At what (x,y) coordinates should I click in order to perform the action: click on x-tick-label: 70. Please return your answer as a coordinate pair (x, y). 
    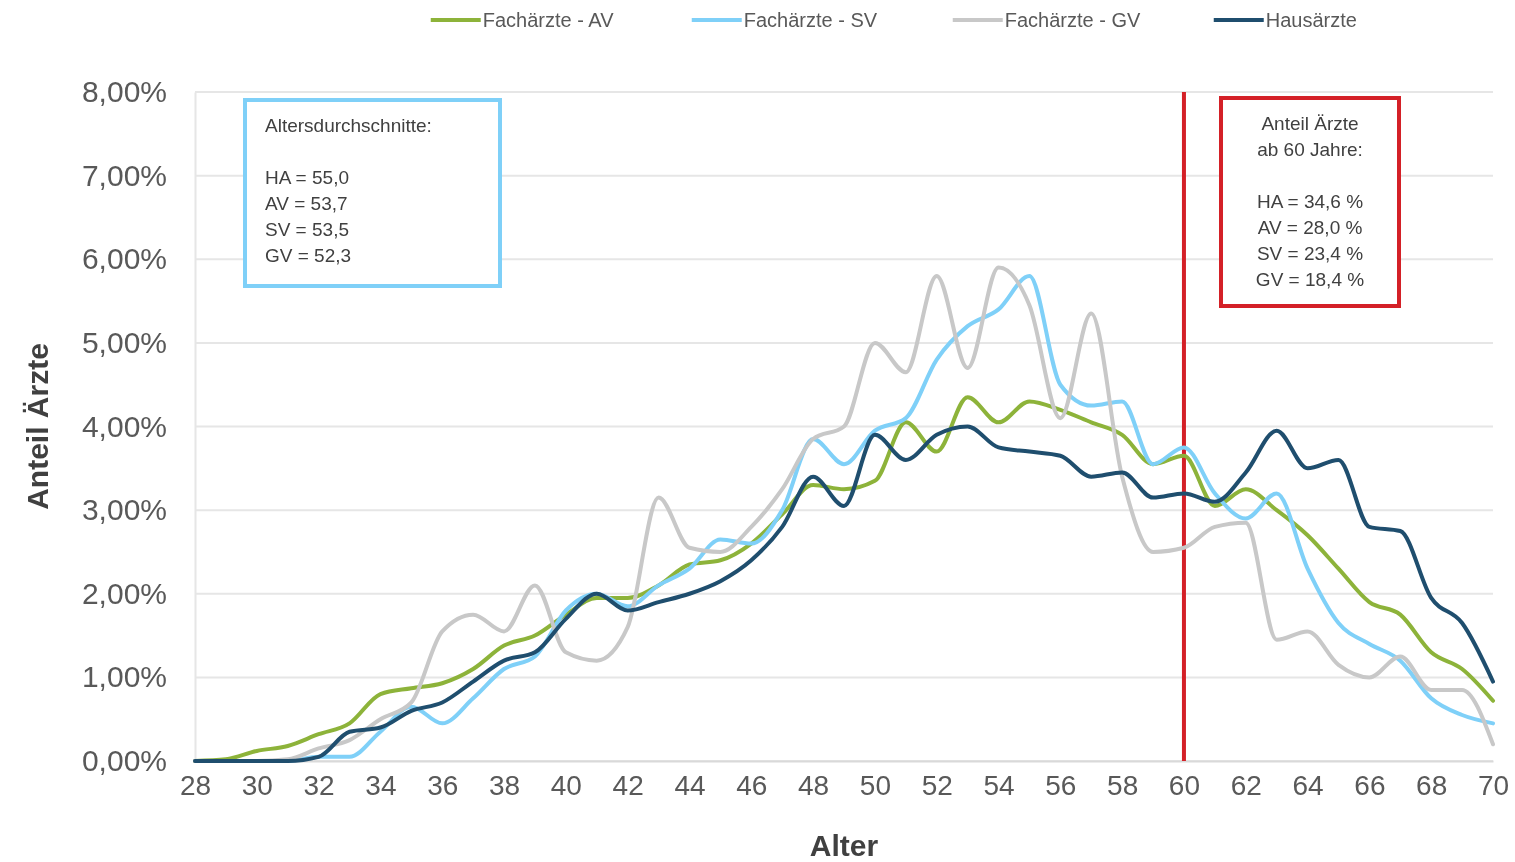
    Looking at the image, I should click on (1493, 785).